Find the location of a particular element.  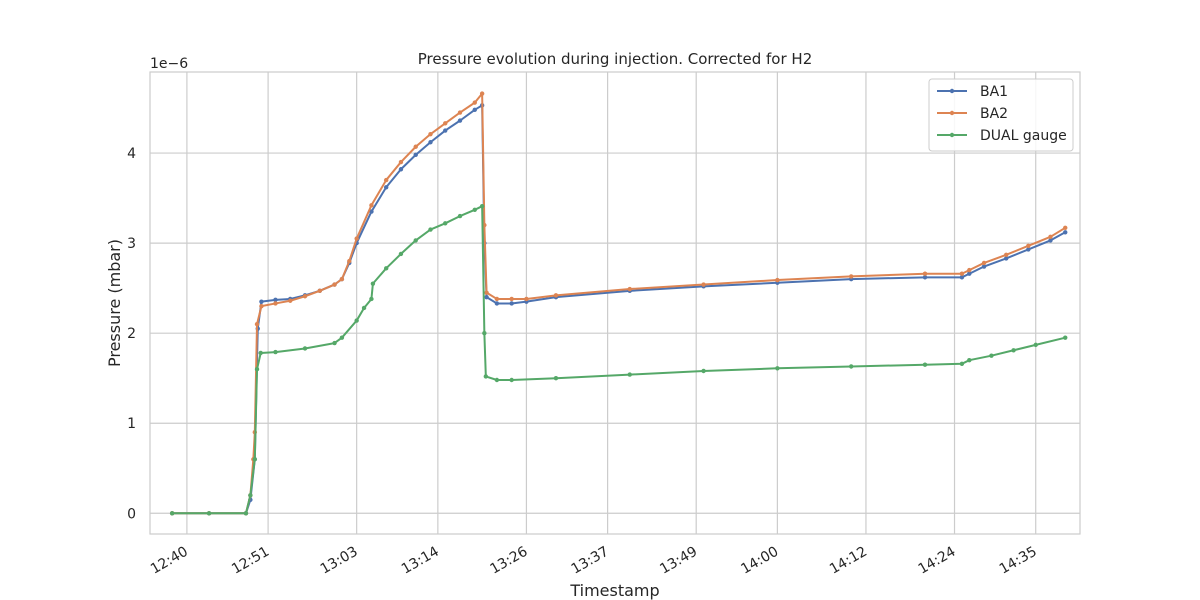

legend-item-dual-gauge: DUAL gauge is located at coordinates (1002, 136).